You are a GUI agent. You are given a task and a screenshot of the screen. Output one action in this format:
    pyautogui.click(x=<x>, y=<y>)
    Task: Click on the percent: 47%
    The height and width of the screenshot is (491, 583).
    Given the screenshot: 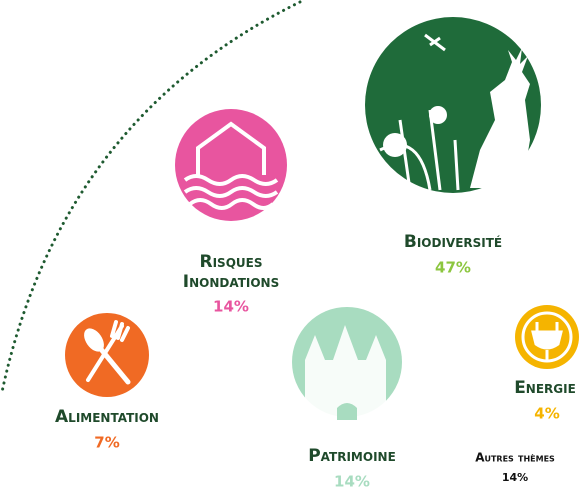 What is the action you would take?
    pyautogui.click(x=453, y=268)
    